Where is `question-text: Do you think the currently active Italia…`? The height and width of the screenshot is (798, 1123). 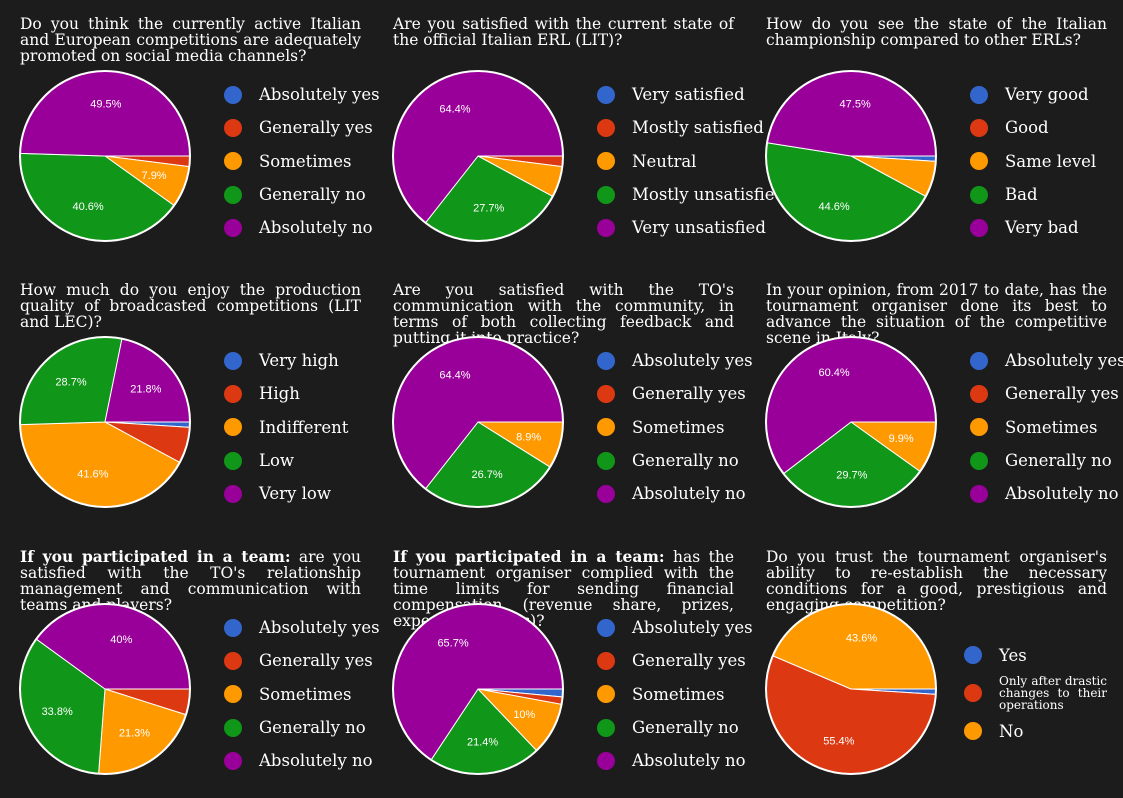 question-text: Do you think the currently active Italia… is located at coordinates (190, 40).